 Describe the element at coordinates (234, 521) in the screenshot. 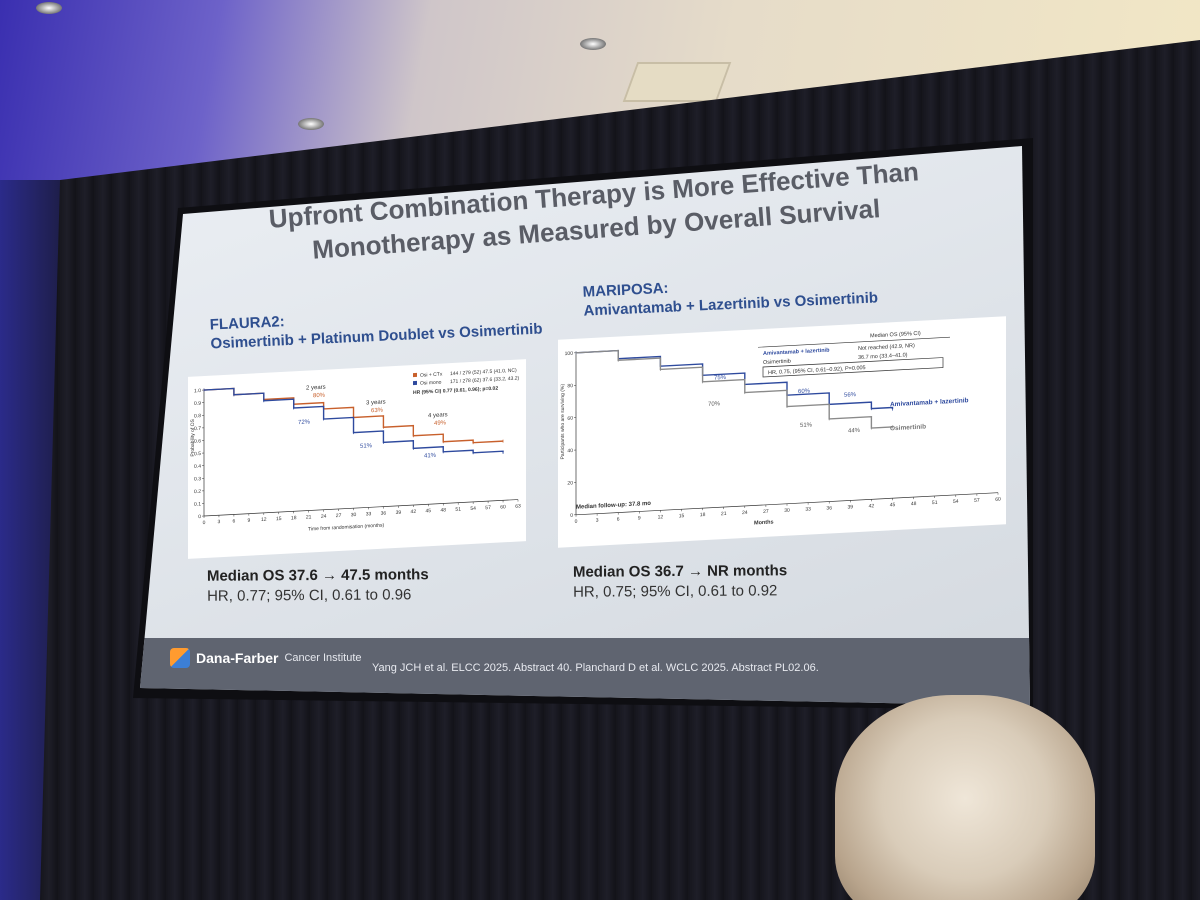

I see `flaura2-x-tick-label: 6` at that location.